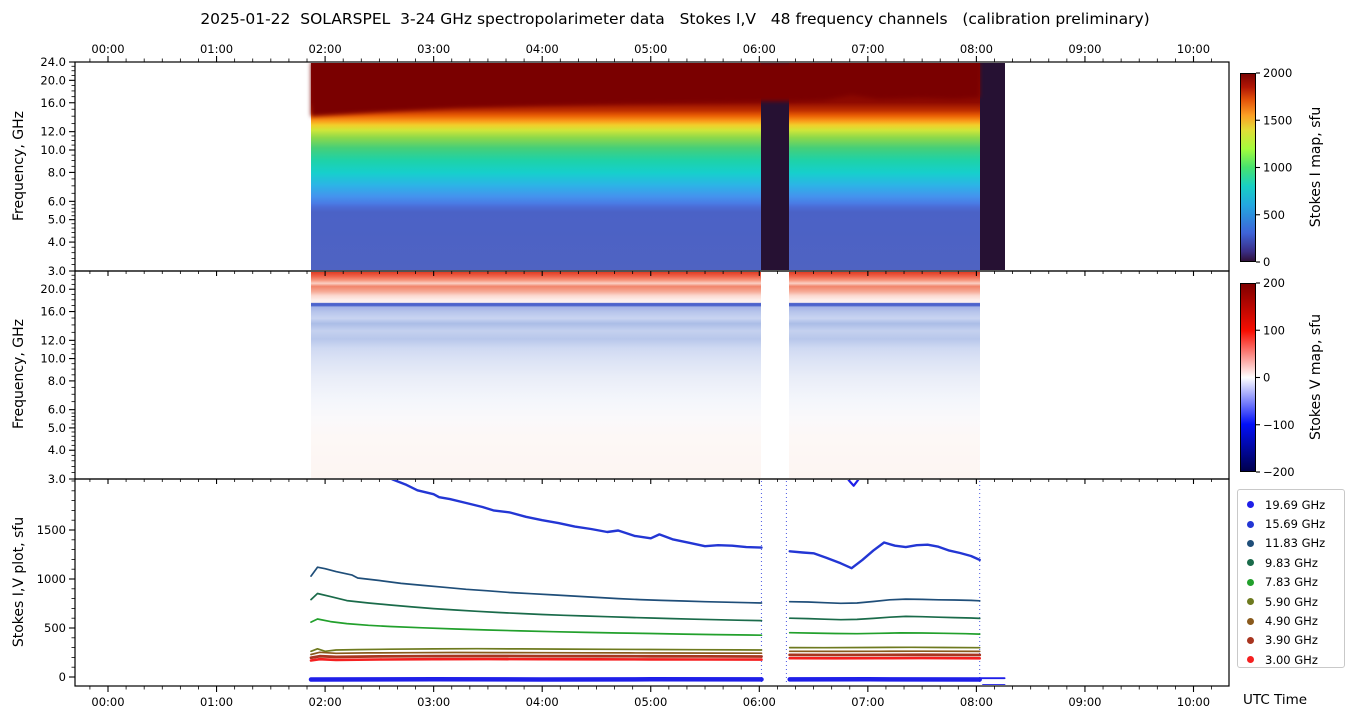 The image size is (1350, 725). I want to click on legend-item: 5.90 GHz, so click(1291, 601).